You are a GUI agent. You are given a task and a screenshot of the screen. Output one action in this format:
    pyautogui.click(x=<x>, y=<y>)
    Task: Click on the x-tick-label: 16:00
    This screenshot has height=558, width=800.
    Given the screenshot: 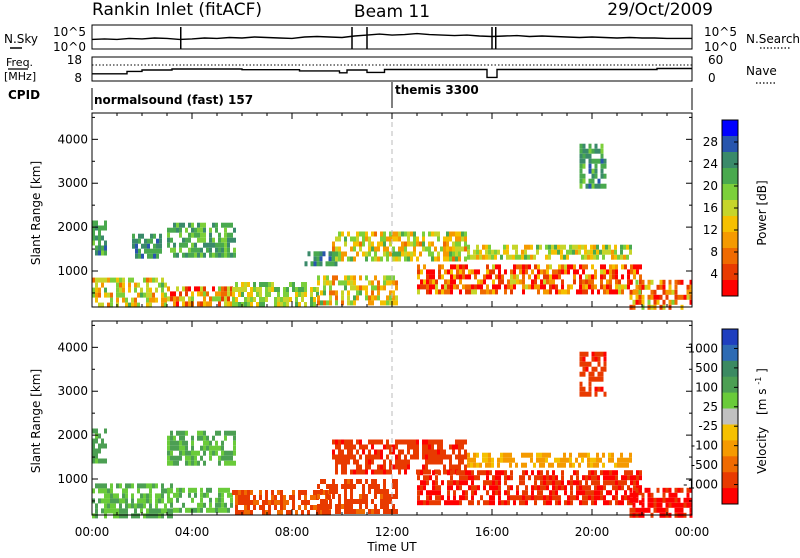 What is the action you would take?
    pyautogui.click(x=492, y=532)
    